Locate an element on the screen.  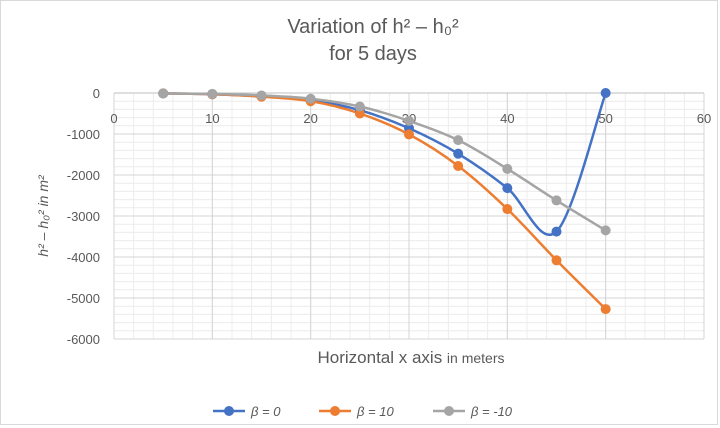
legend-label: β = 10 is located at coordinates (375, 411).